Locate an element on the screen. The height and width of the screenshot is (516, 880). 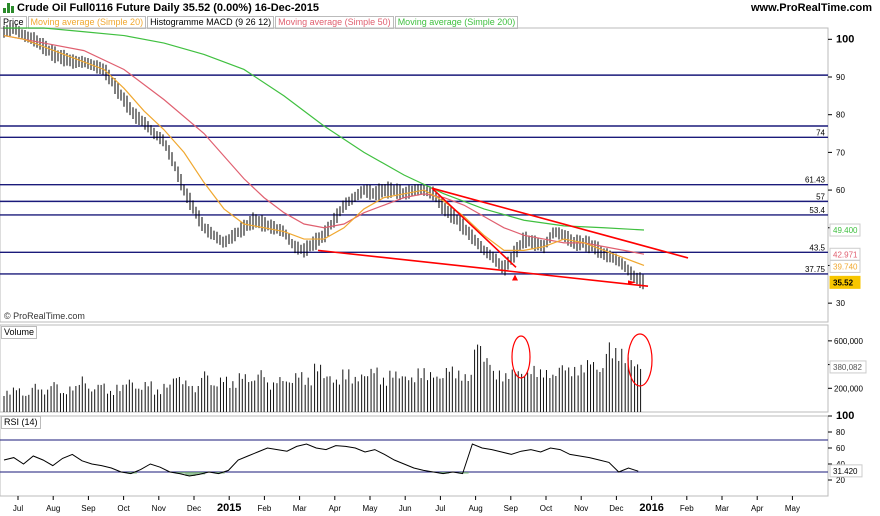
rsi-panel-label: RSI (14) is located at coordinates (21, 422).